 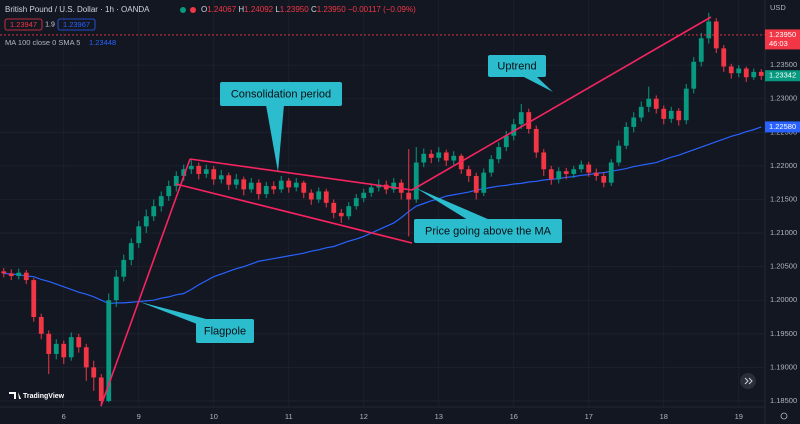 What do you see at coordinates (783, 266) in the screenshot?
I see `y-tick-label: 1.20500` at bounding box center [783, 266].